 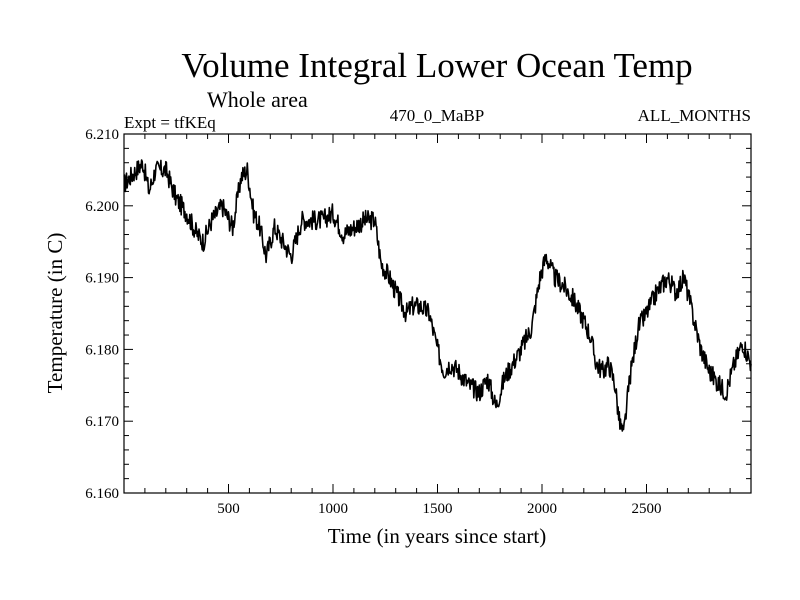 What do you see at coordinates (102, 494) in the screenshot?
I see `y-tick-label: 6.160` at bounding box center [102, 494].